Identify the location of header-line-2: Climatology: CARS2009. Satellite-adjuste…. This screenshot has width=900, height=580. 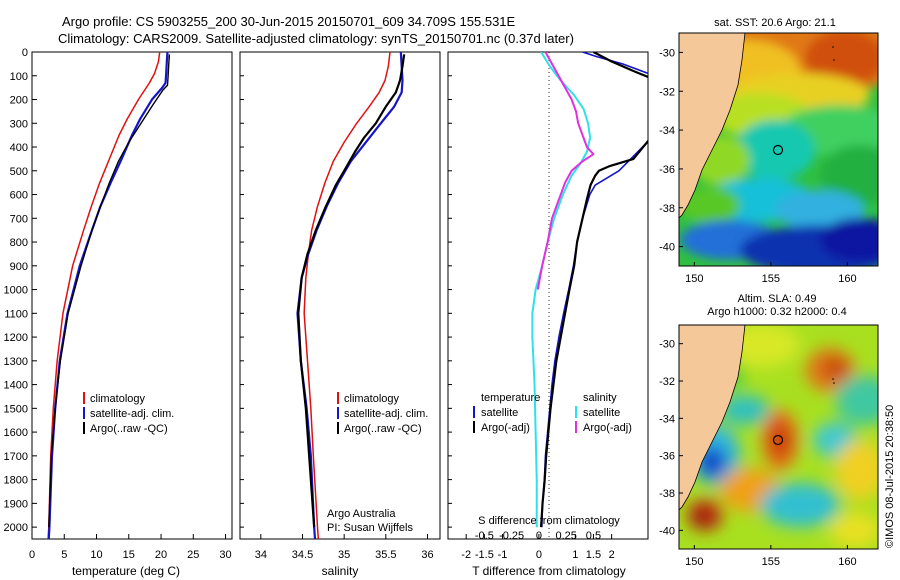
(316, 38).